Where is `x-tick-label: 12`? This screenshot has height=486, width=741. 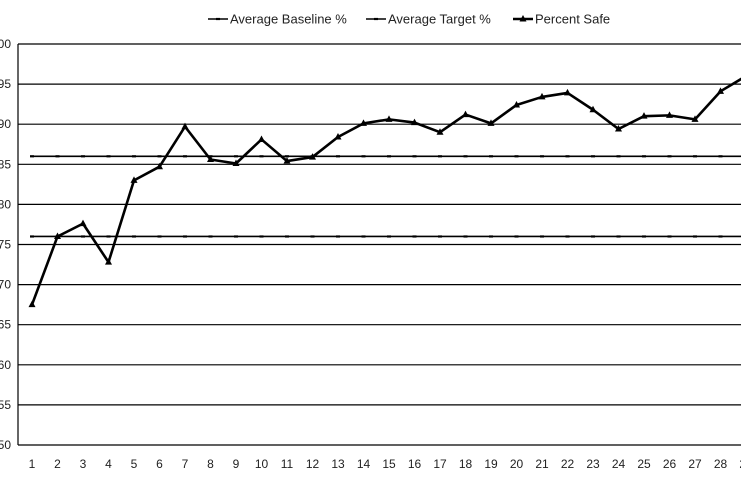 x-tick-label: 12 is located at coordinates (313, 464).